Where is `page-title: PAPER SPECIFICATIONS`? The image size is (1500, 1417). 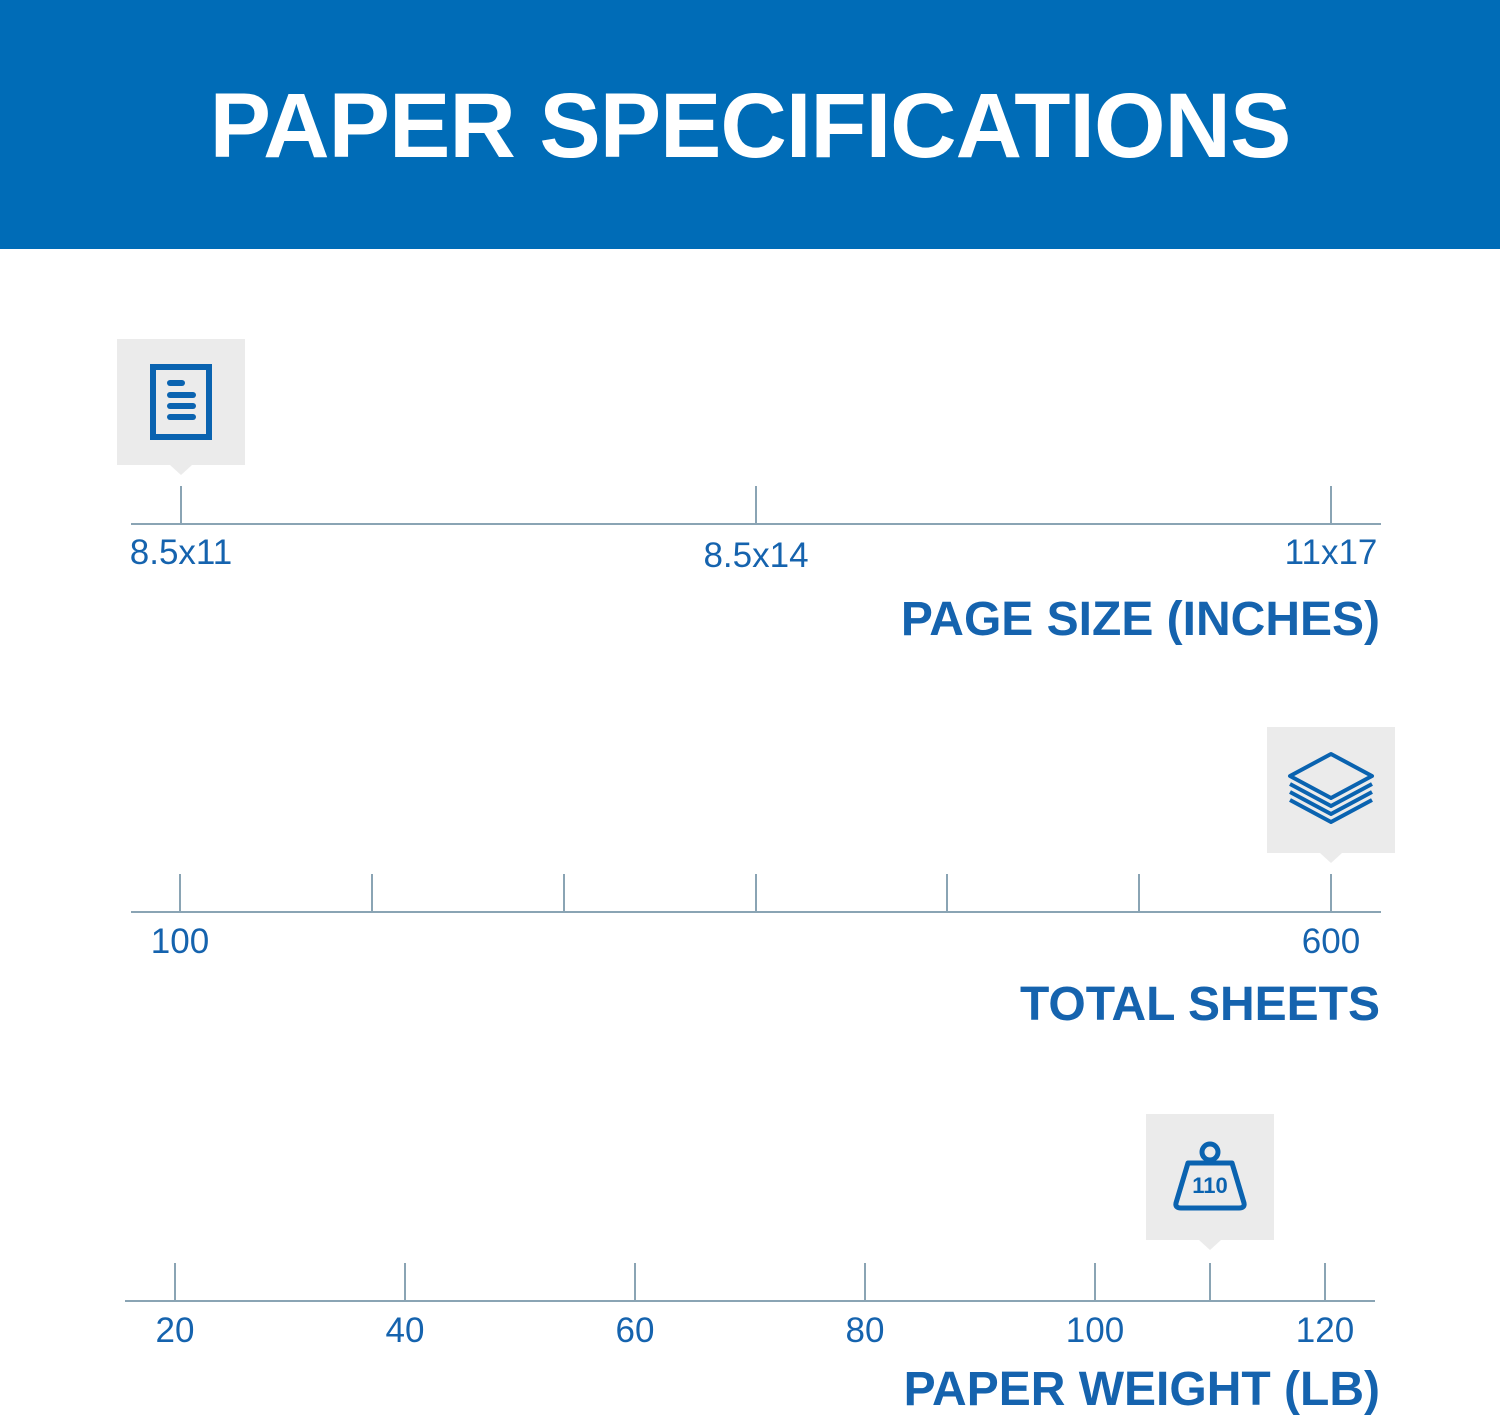 page-title: PAPER SPECIFICATIONS is located at coordinates (750, 126).